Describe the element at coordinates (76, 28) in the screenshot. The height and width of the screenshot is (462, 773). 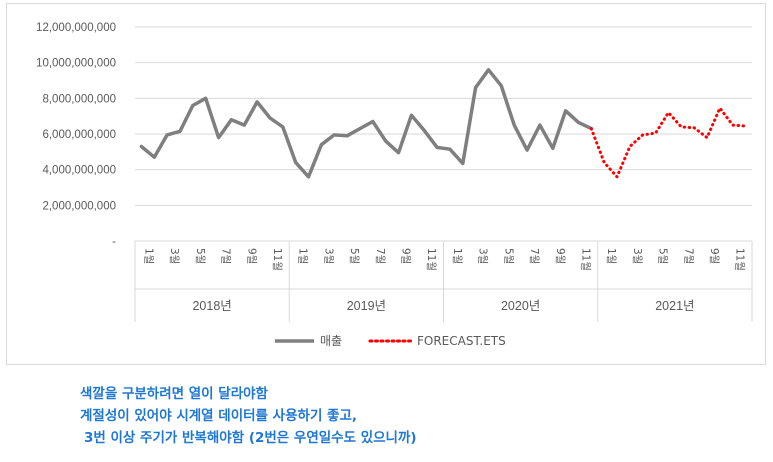
I see `y-tick-label: 12,000,000,000` at that location.